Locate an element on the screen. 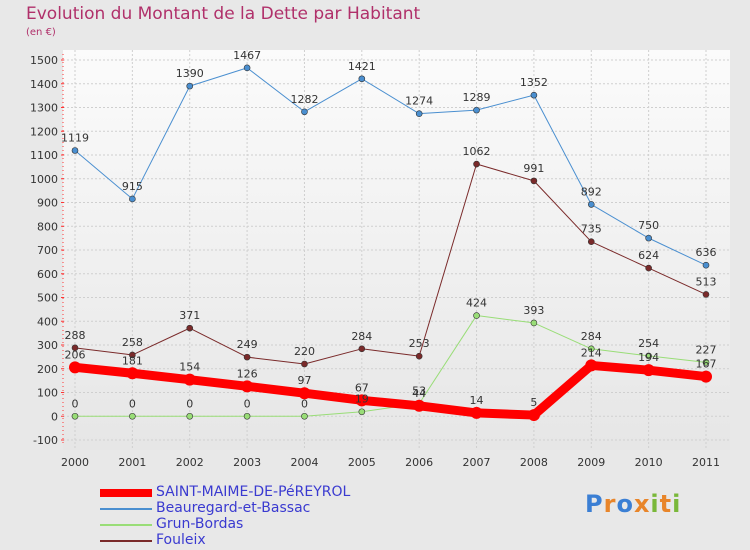 This screenshot has height=550, width=750. x-tick-label: 2004 is located at coordinates (304, 462).